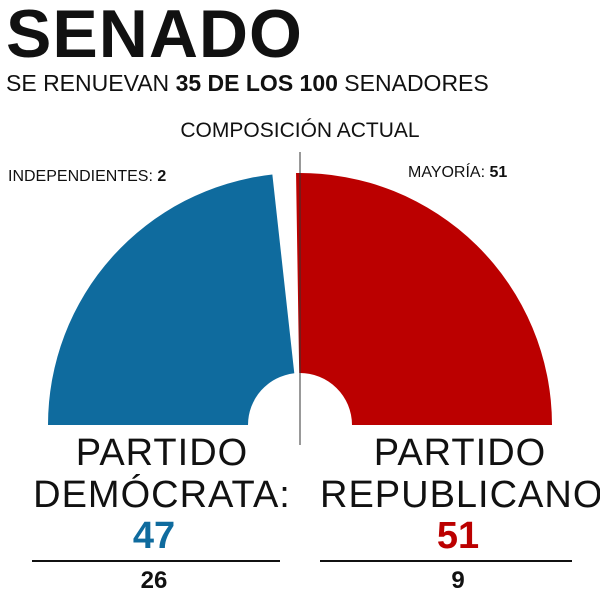 The width and height of the screenshot is (600, 600). I want to click on republican-party-label: PARTIDO REPUBLICANO:, so click(460, 474).